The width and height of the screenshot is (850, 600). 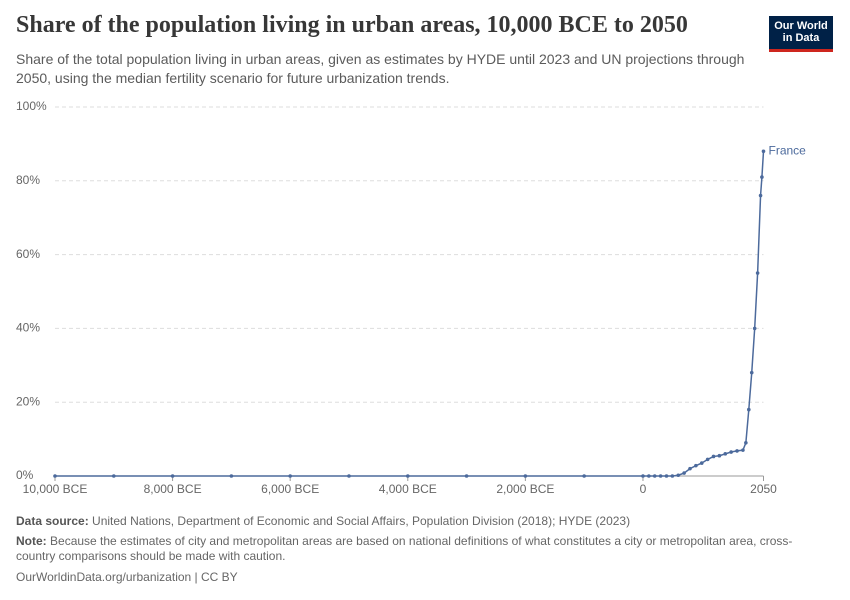 I want to click on logo: Our World in Data, so click(x=801, y=34).